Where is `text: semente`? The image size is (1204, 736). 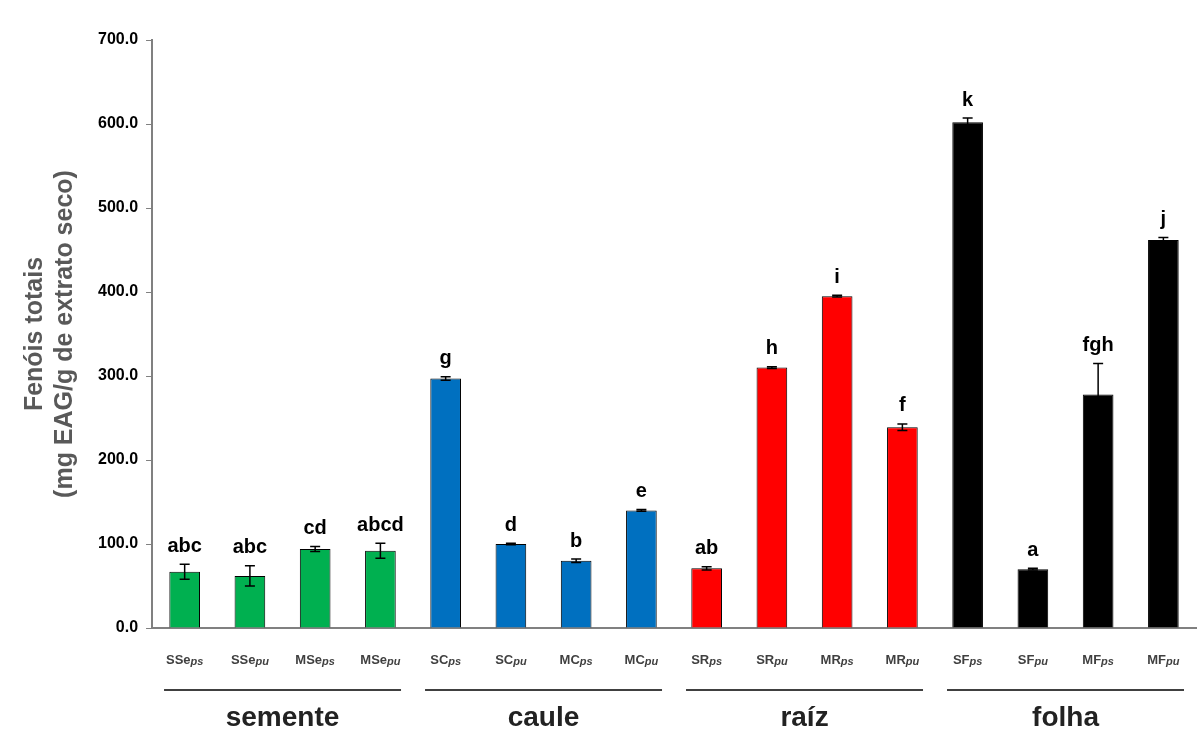 text: semente is located at coordinates (282, 716).